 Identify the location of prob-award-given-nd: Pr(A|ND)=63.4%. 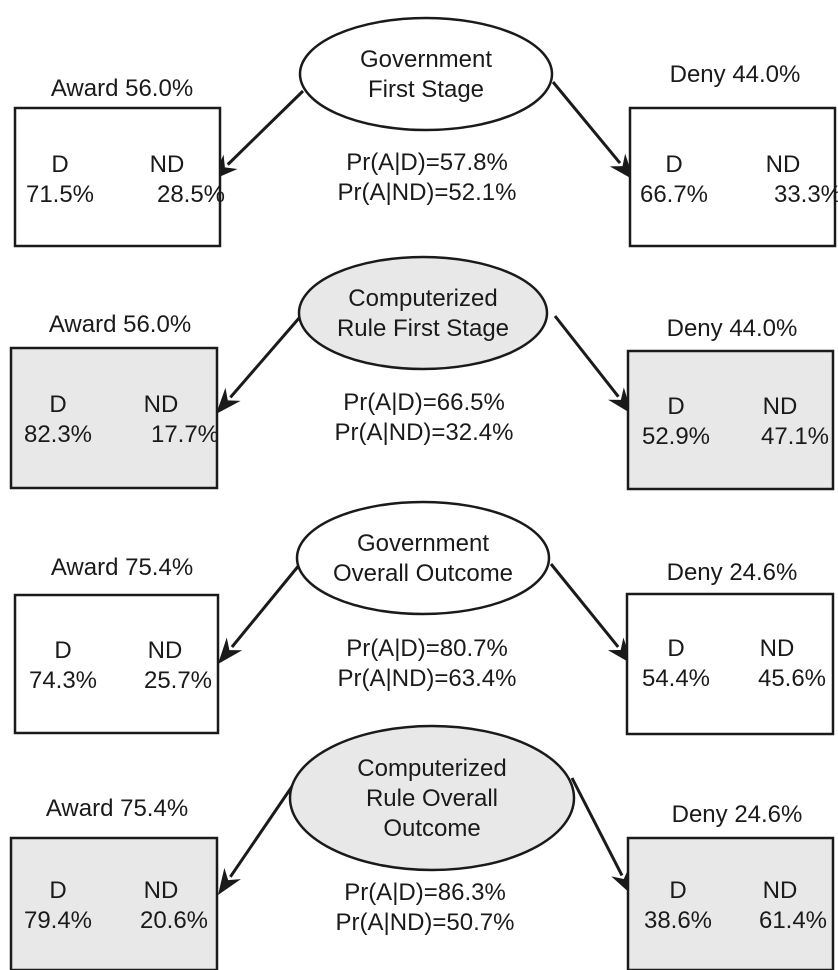
(427, 678).